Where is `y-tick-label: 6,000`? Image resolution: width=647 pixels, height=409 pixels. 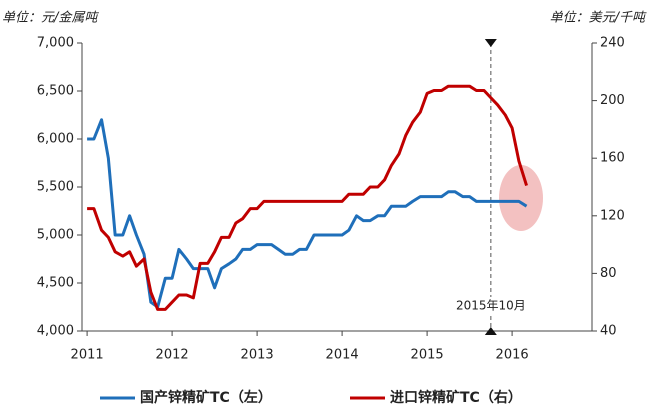 y-tick-label: 6,000 is located at coordinates (55, 139).